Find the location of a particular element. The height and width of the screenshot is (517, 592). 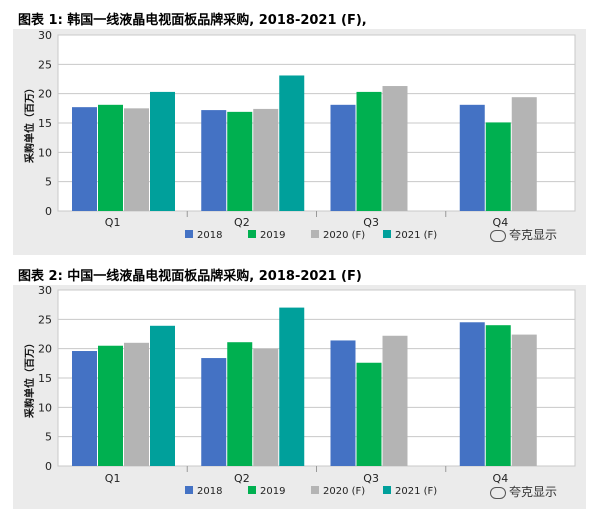

chart-title: 图表 1: 韩国一线液晶电视面板品牌采购, 2018-2021 (F), is located at coordinates (192, 20).